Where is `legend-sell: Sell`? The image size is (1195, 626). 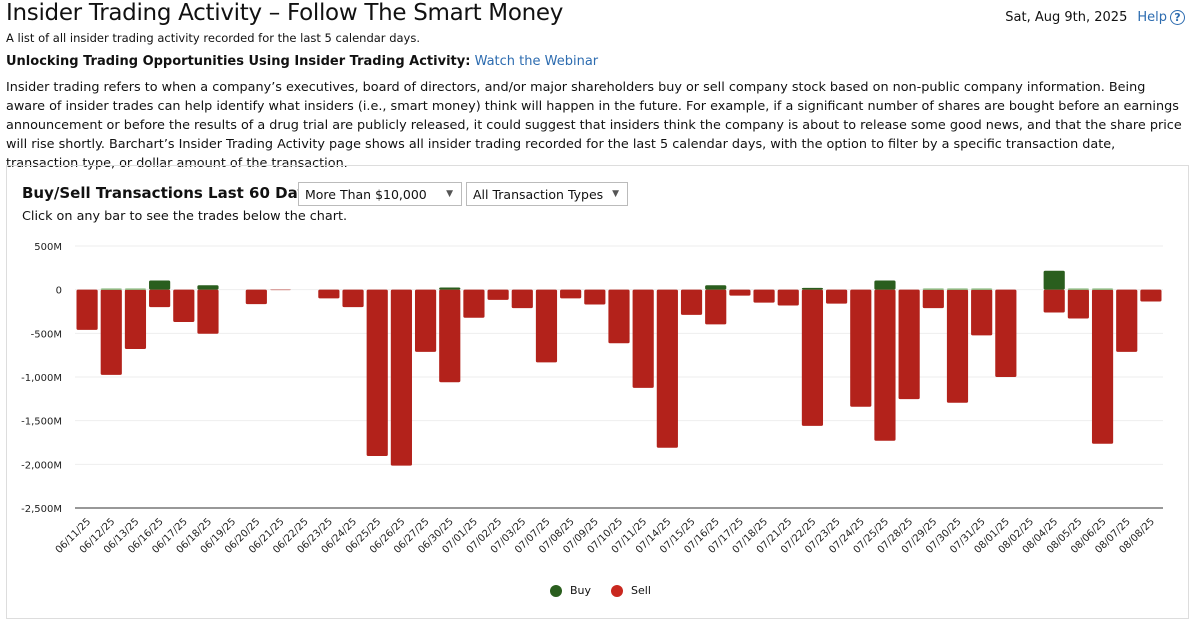
legend-sell: Sell is located at coordinates (631, 590).